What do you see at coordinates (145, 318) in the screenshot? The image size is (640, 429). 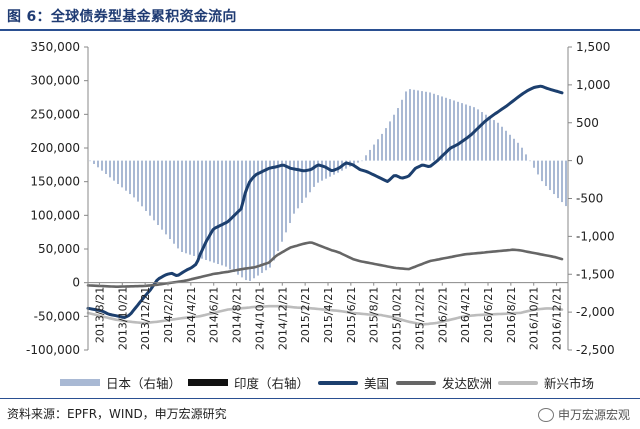 I see `x-tick-label: 2013/12/21` at bounding box center [145, 318].